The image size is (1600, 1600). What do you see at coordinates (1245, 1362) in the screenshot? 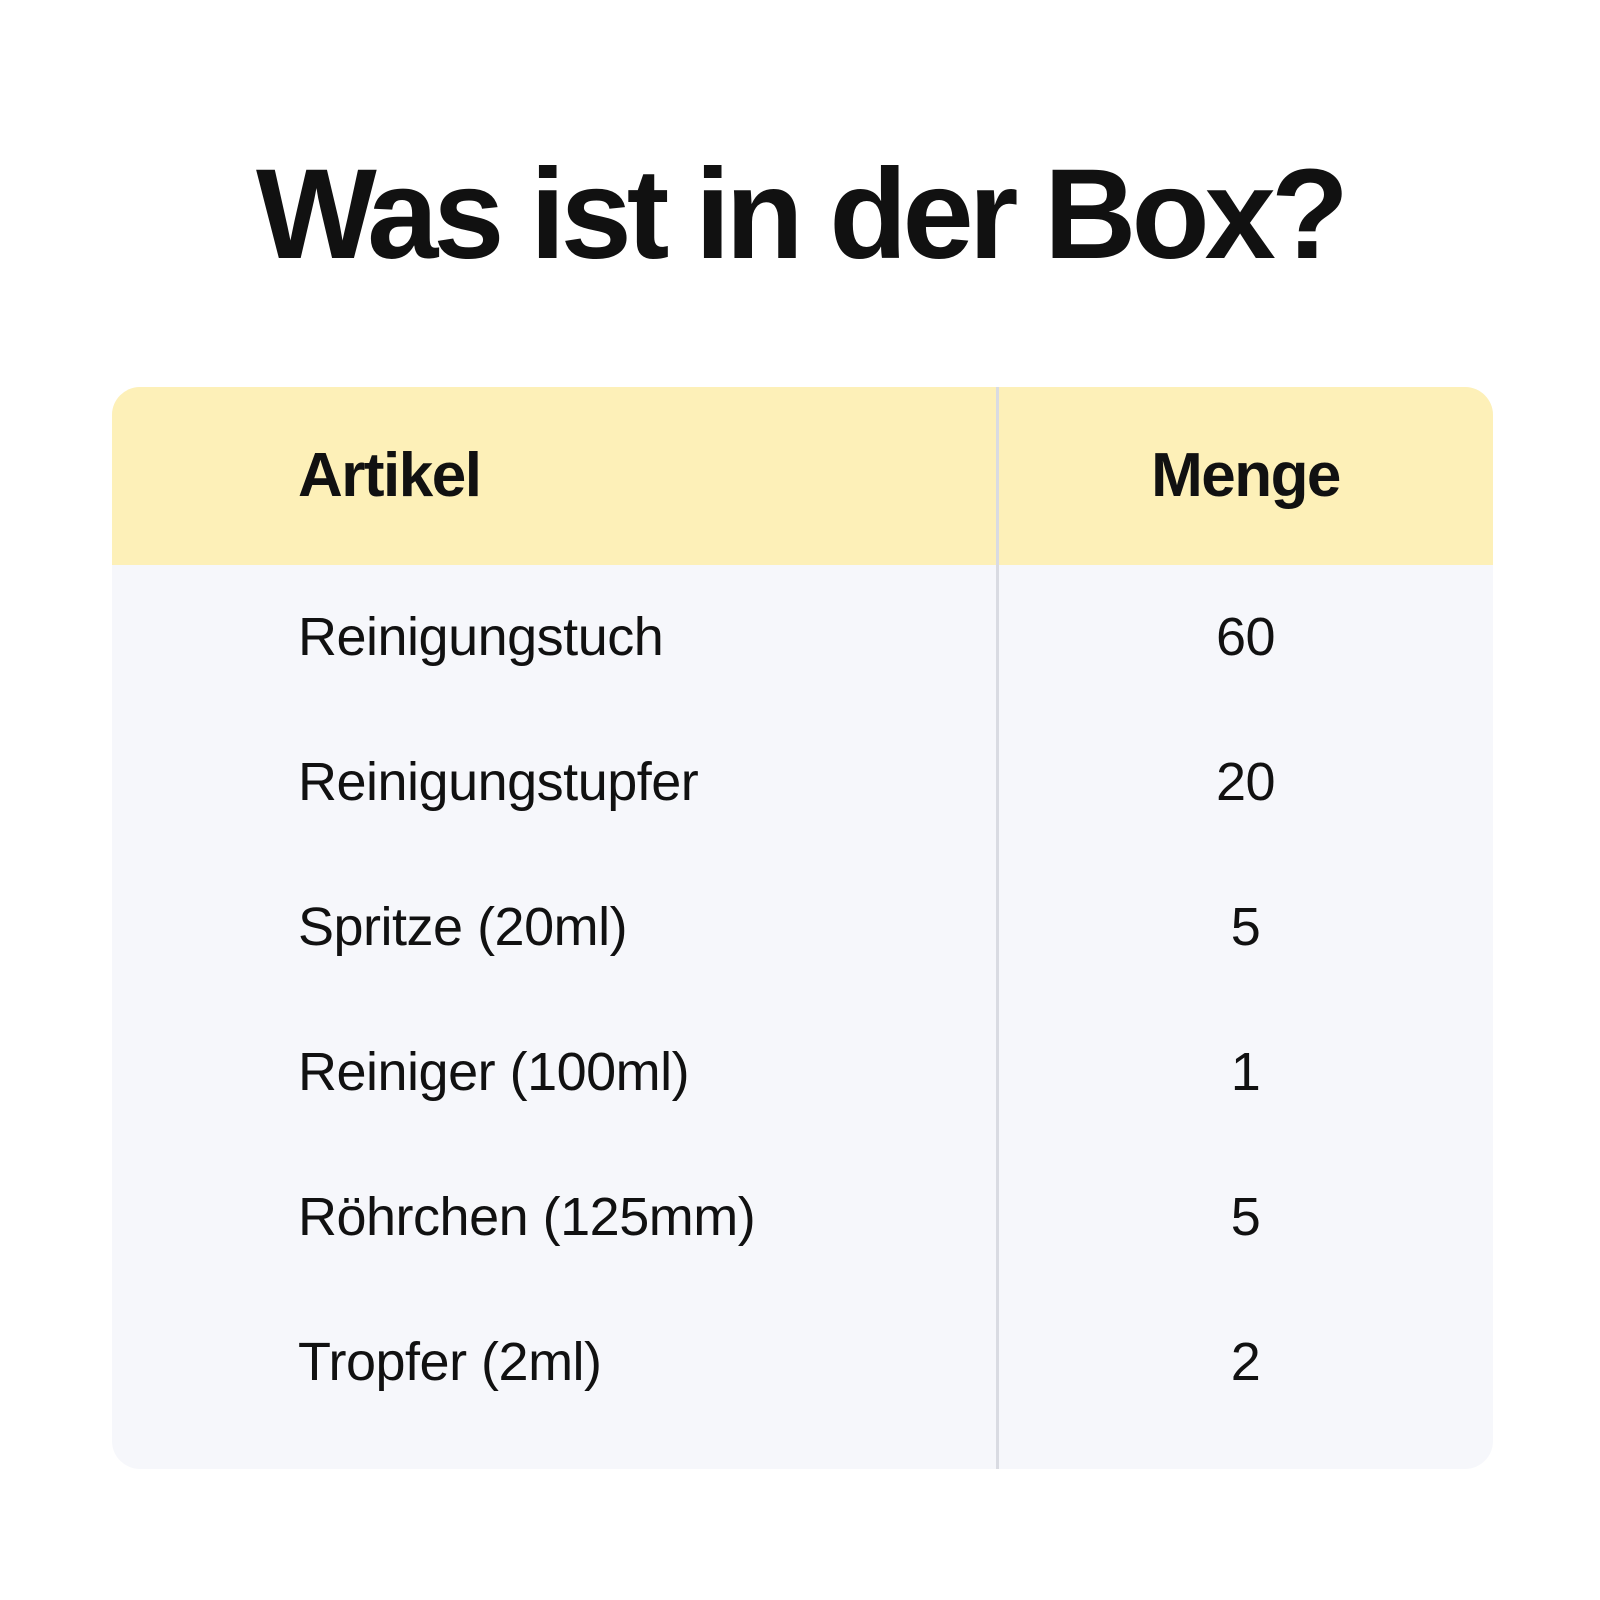
I see `quantity-cell: 2` at bounding box center [1245, 1362].